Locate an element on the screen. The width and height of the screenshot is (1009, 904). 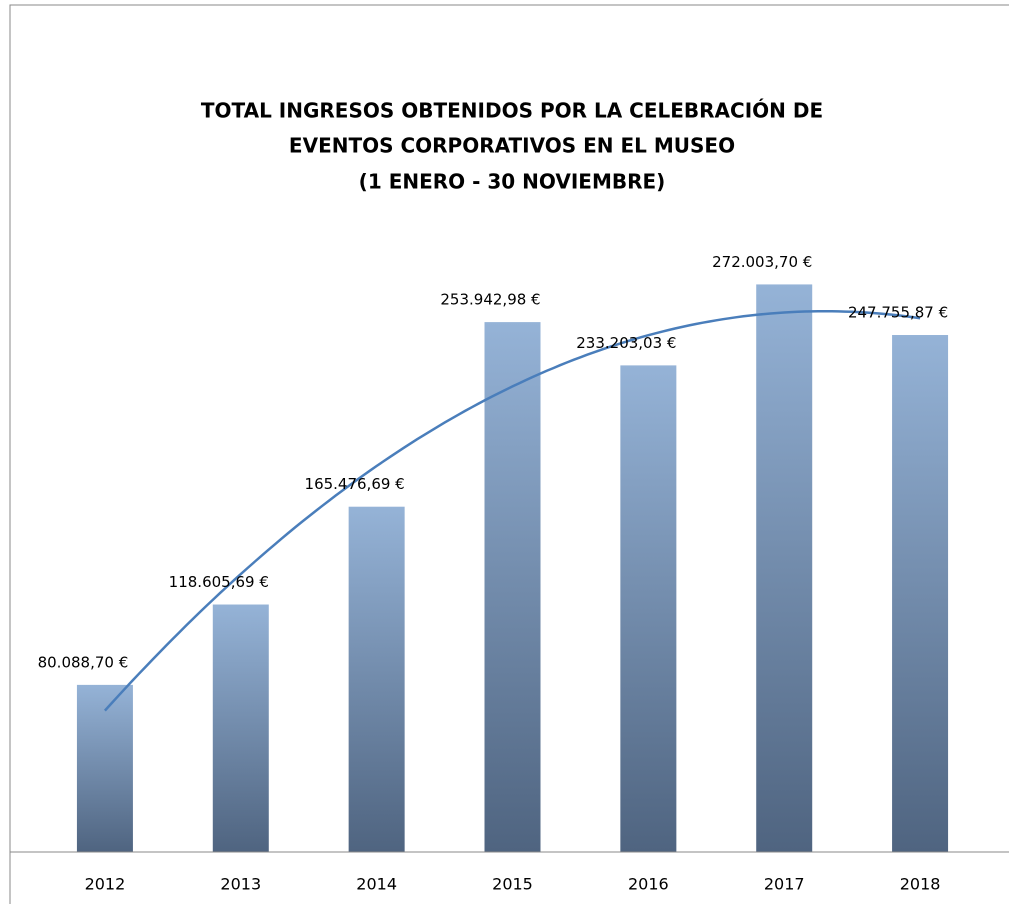
value-label: 165.476,69 € is located at coordinates (355, 484).